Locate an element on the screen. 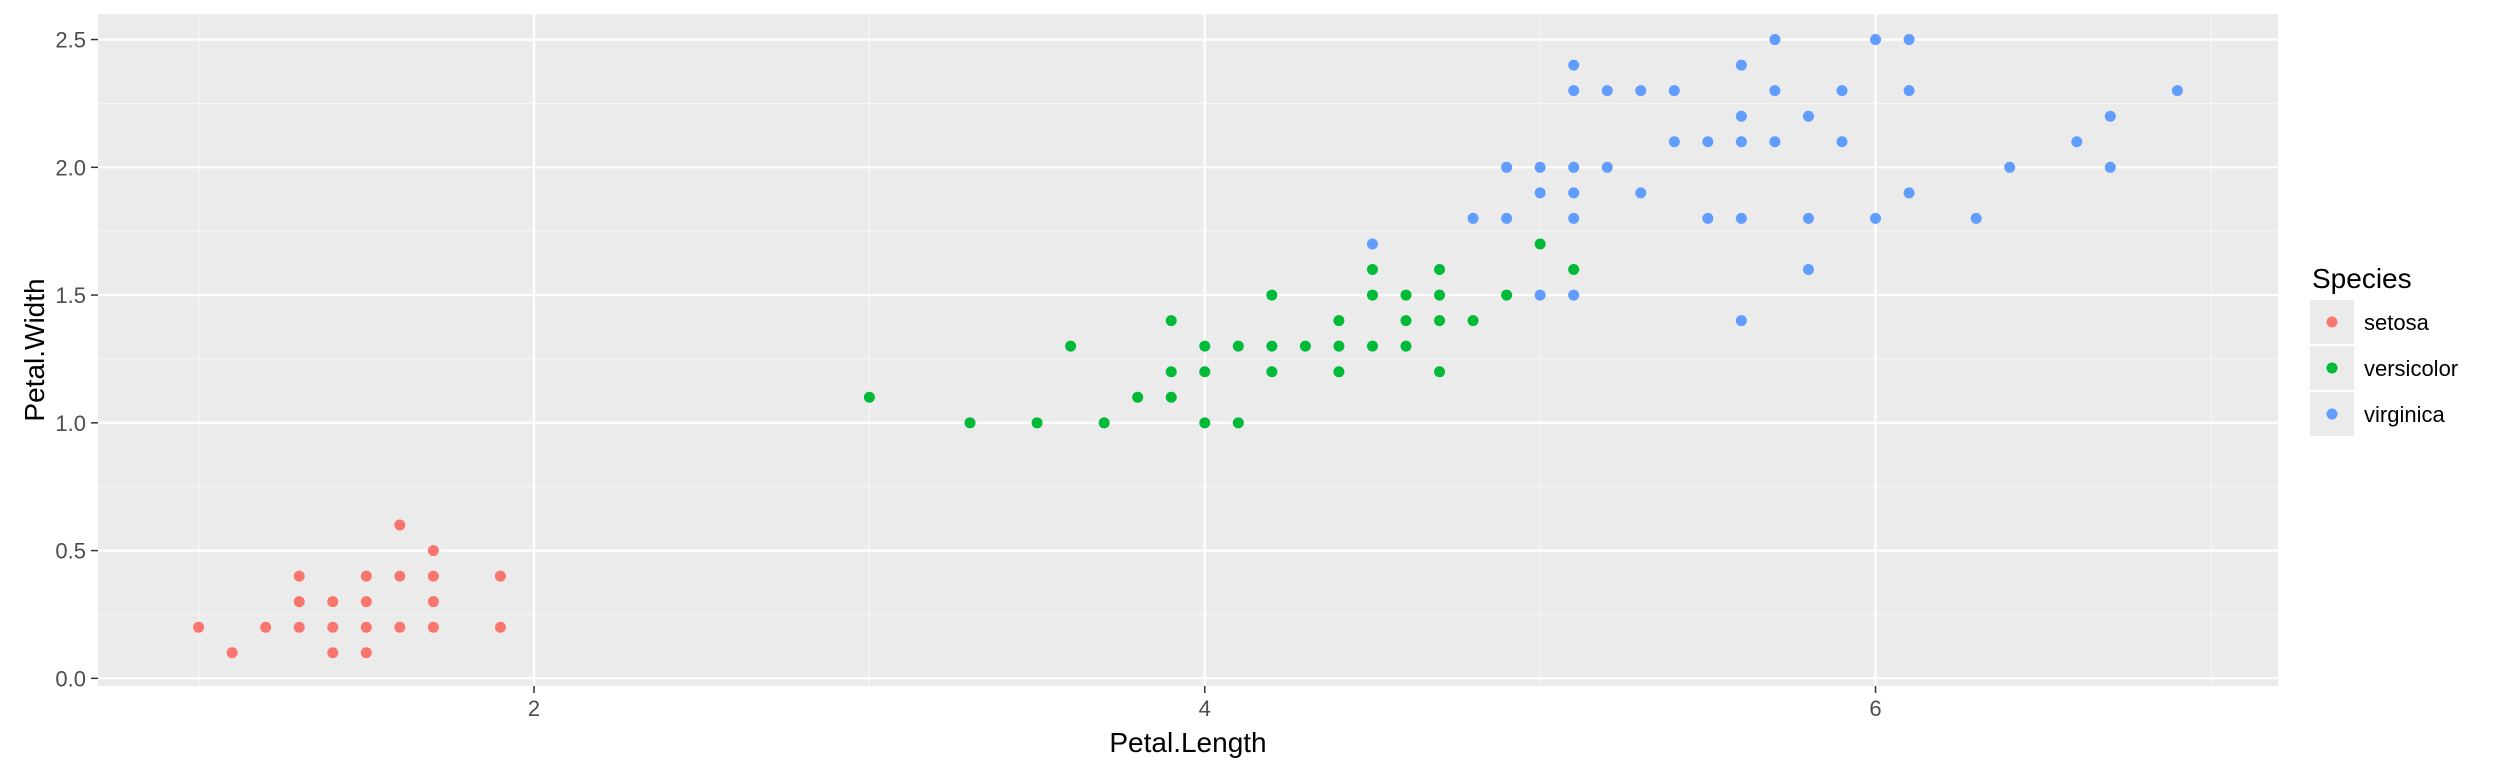 The height and width of the screenshot is (768, 2496). y-tick-label: 0.5 is located at coordinates (70, 551).